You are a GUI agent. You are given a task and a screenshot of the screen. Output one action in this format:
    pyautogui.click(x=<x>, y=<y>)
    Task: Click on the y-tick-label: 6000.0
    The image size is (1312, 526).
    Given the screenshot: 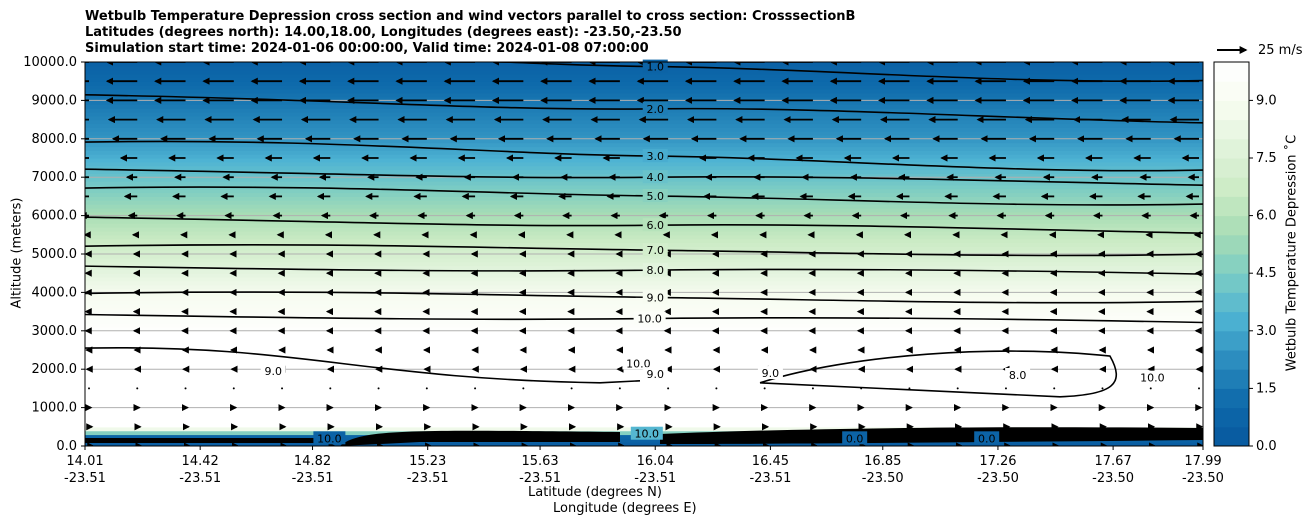 What is the action you would take?
    pyautogui.click(x=55, y=216)
    